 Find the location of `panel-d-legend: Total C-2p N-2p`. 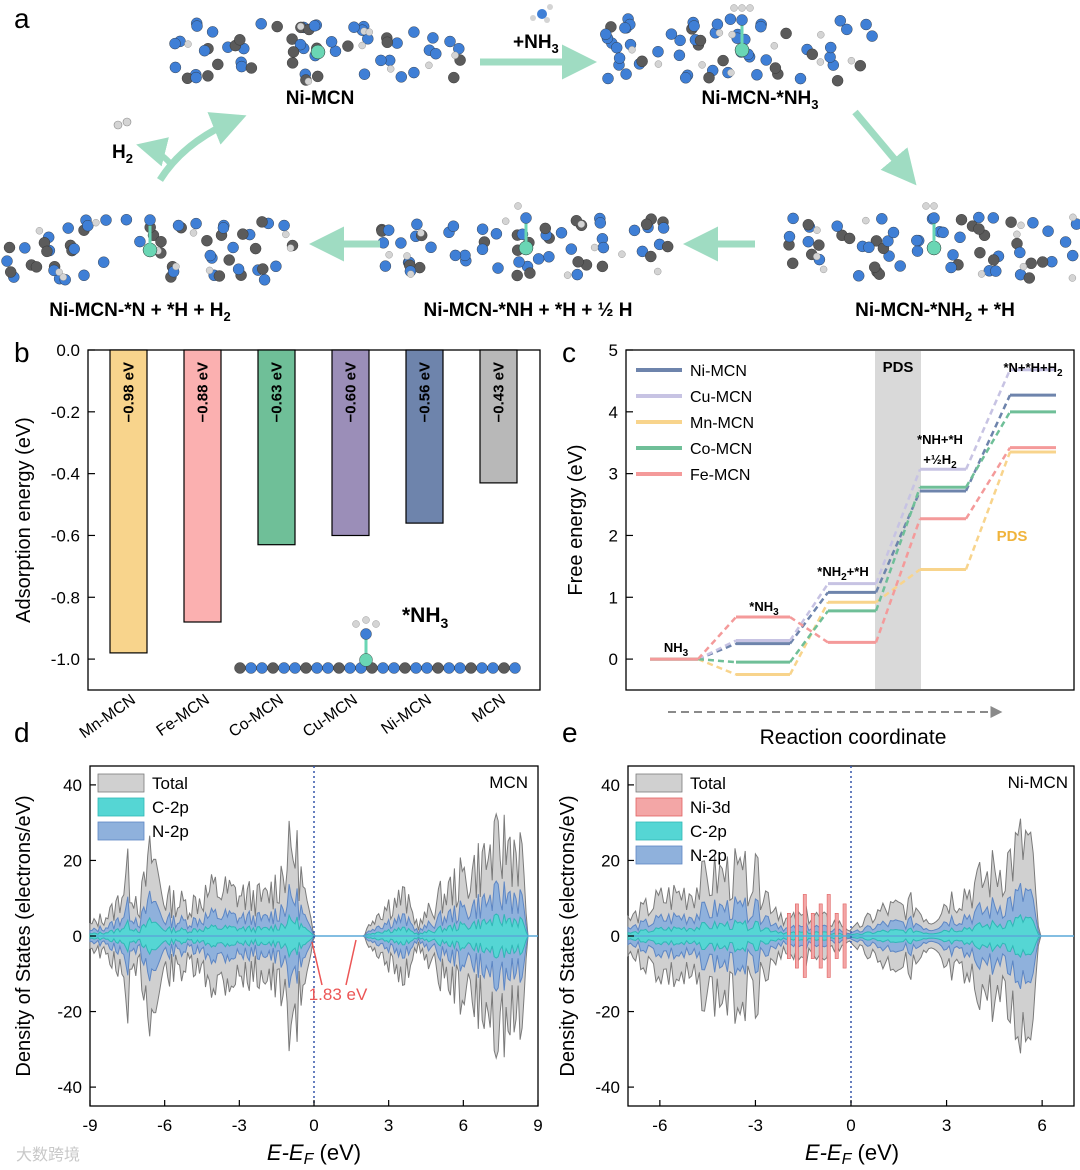

panel-d-legend: Total C-2p N-2p is located at coordinates (143, 807).